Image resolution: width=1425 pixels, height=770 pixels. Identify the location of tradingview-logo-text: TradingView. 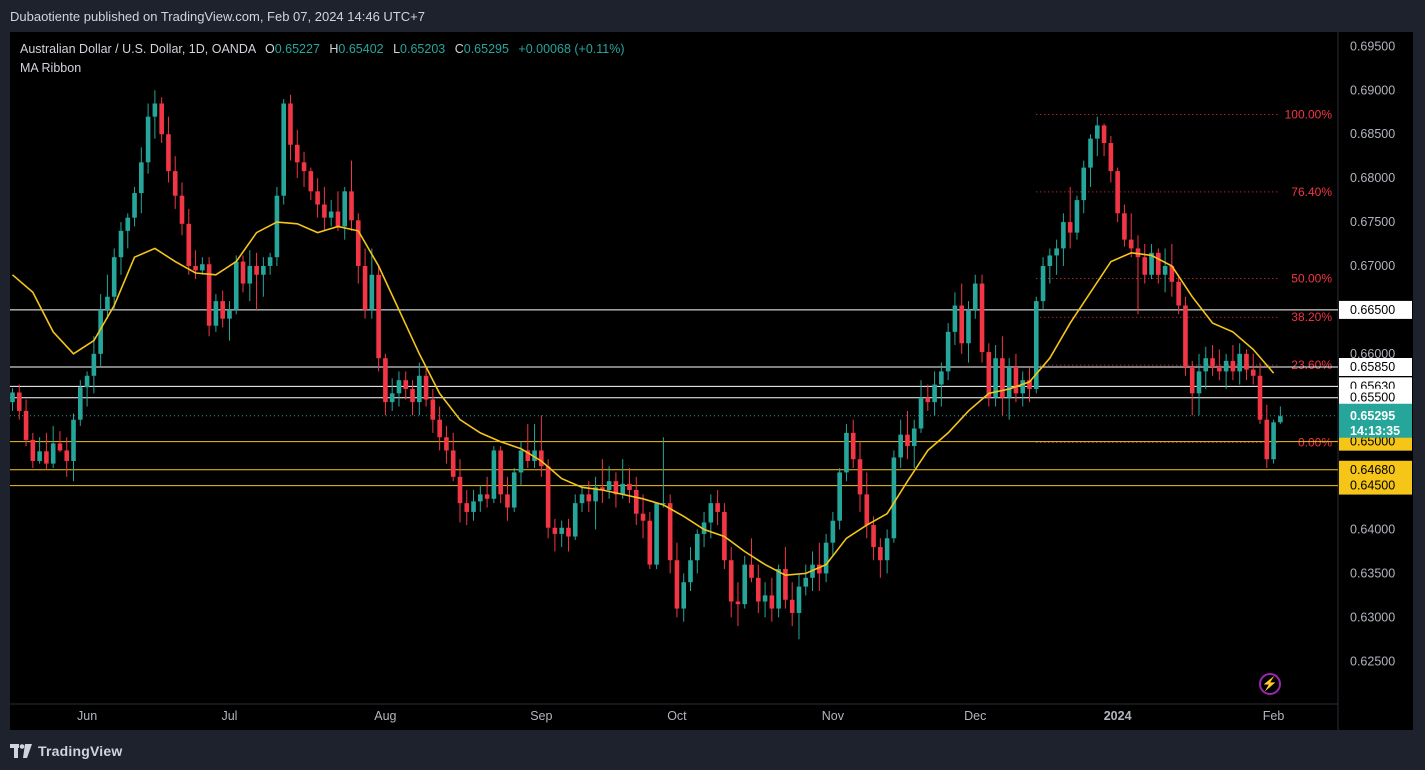
(80, 751).